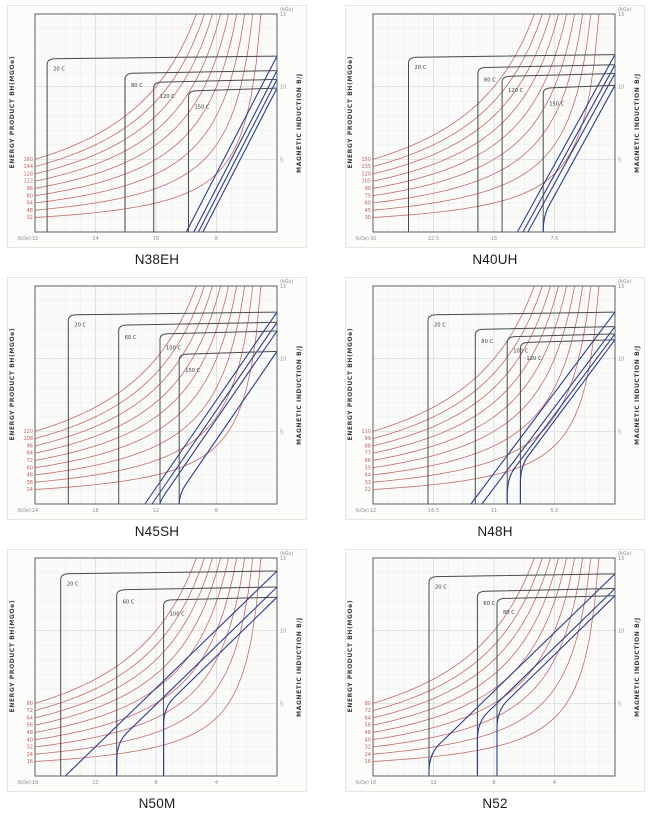  Describe the element at coordinates (368, 189) in the screenshot. I see `svg-text: 90` at that location.